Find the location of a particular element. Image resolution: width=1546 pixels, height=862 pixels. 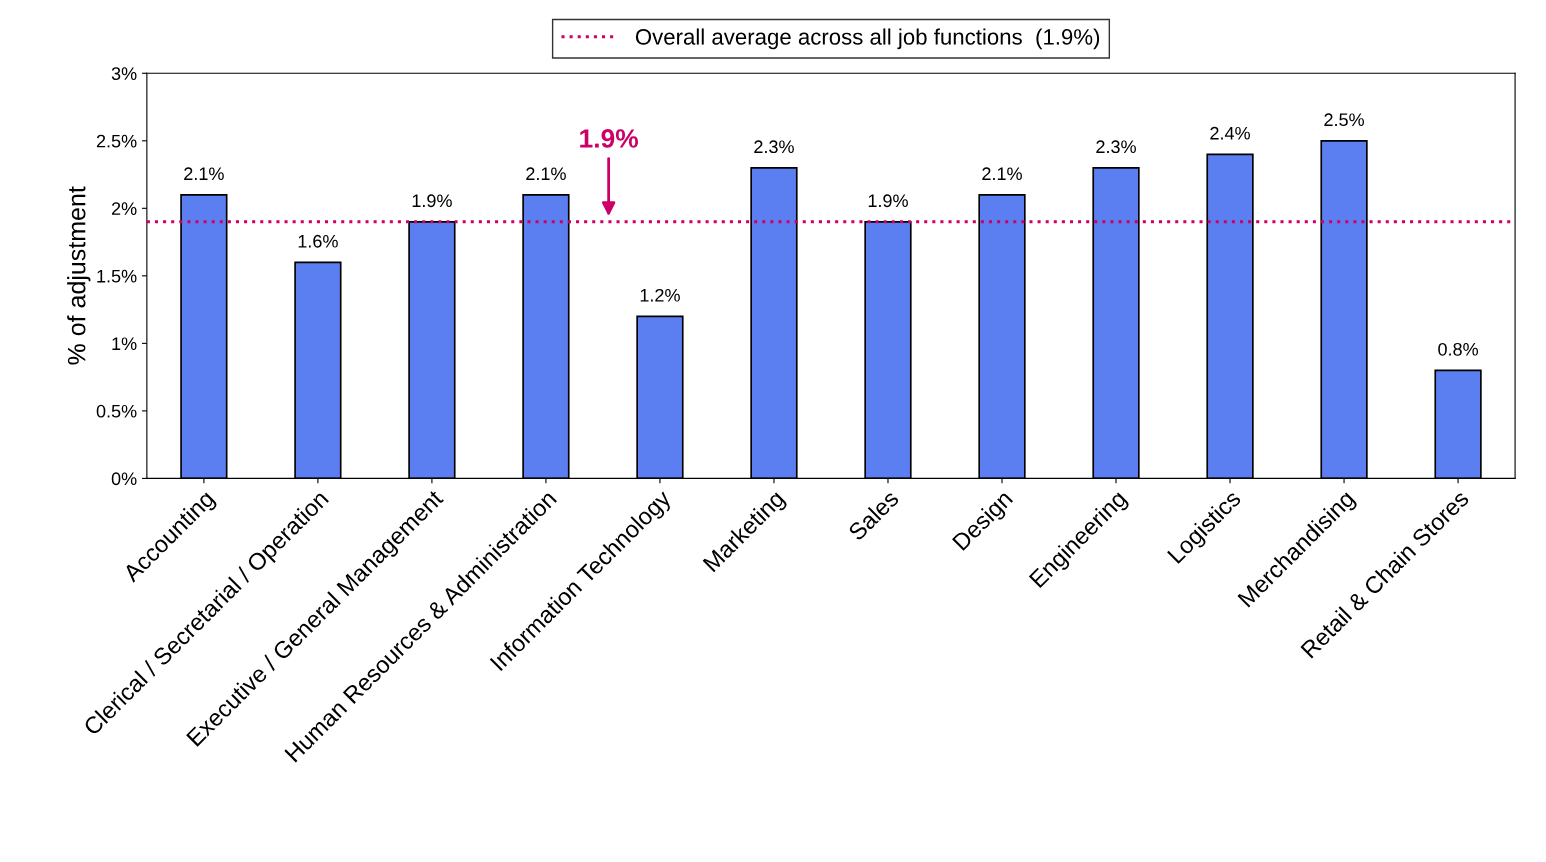

data-label: 0.8% is located at coordinates (1458, 349).